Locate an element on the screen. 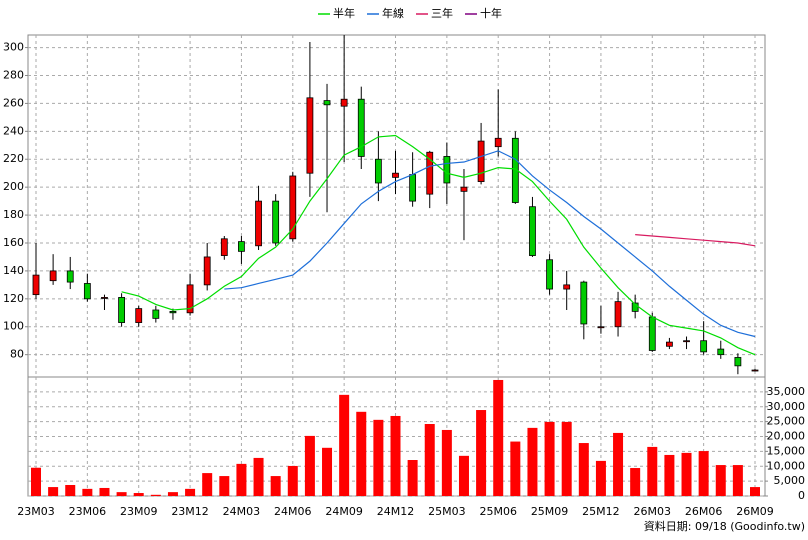 The width and height of the screenshot is (808, 540). legend-label: 年線 is located at coordinates (393, 13).